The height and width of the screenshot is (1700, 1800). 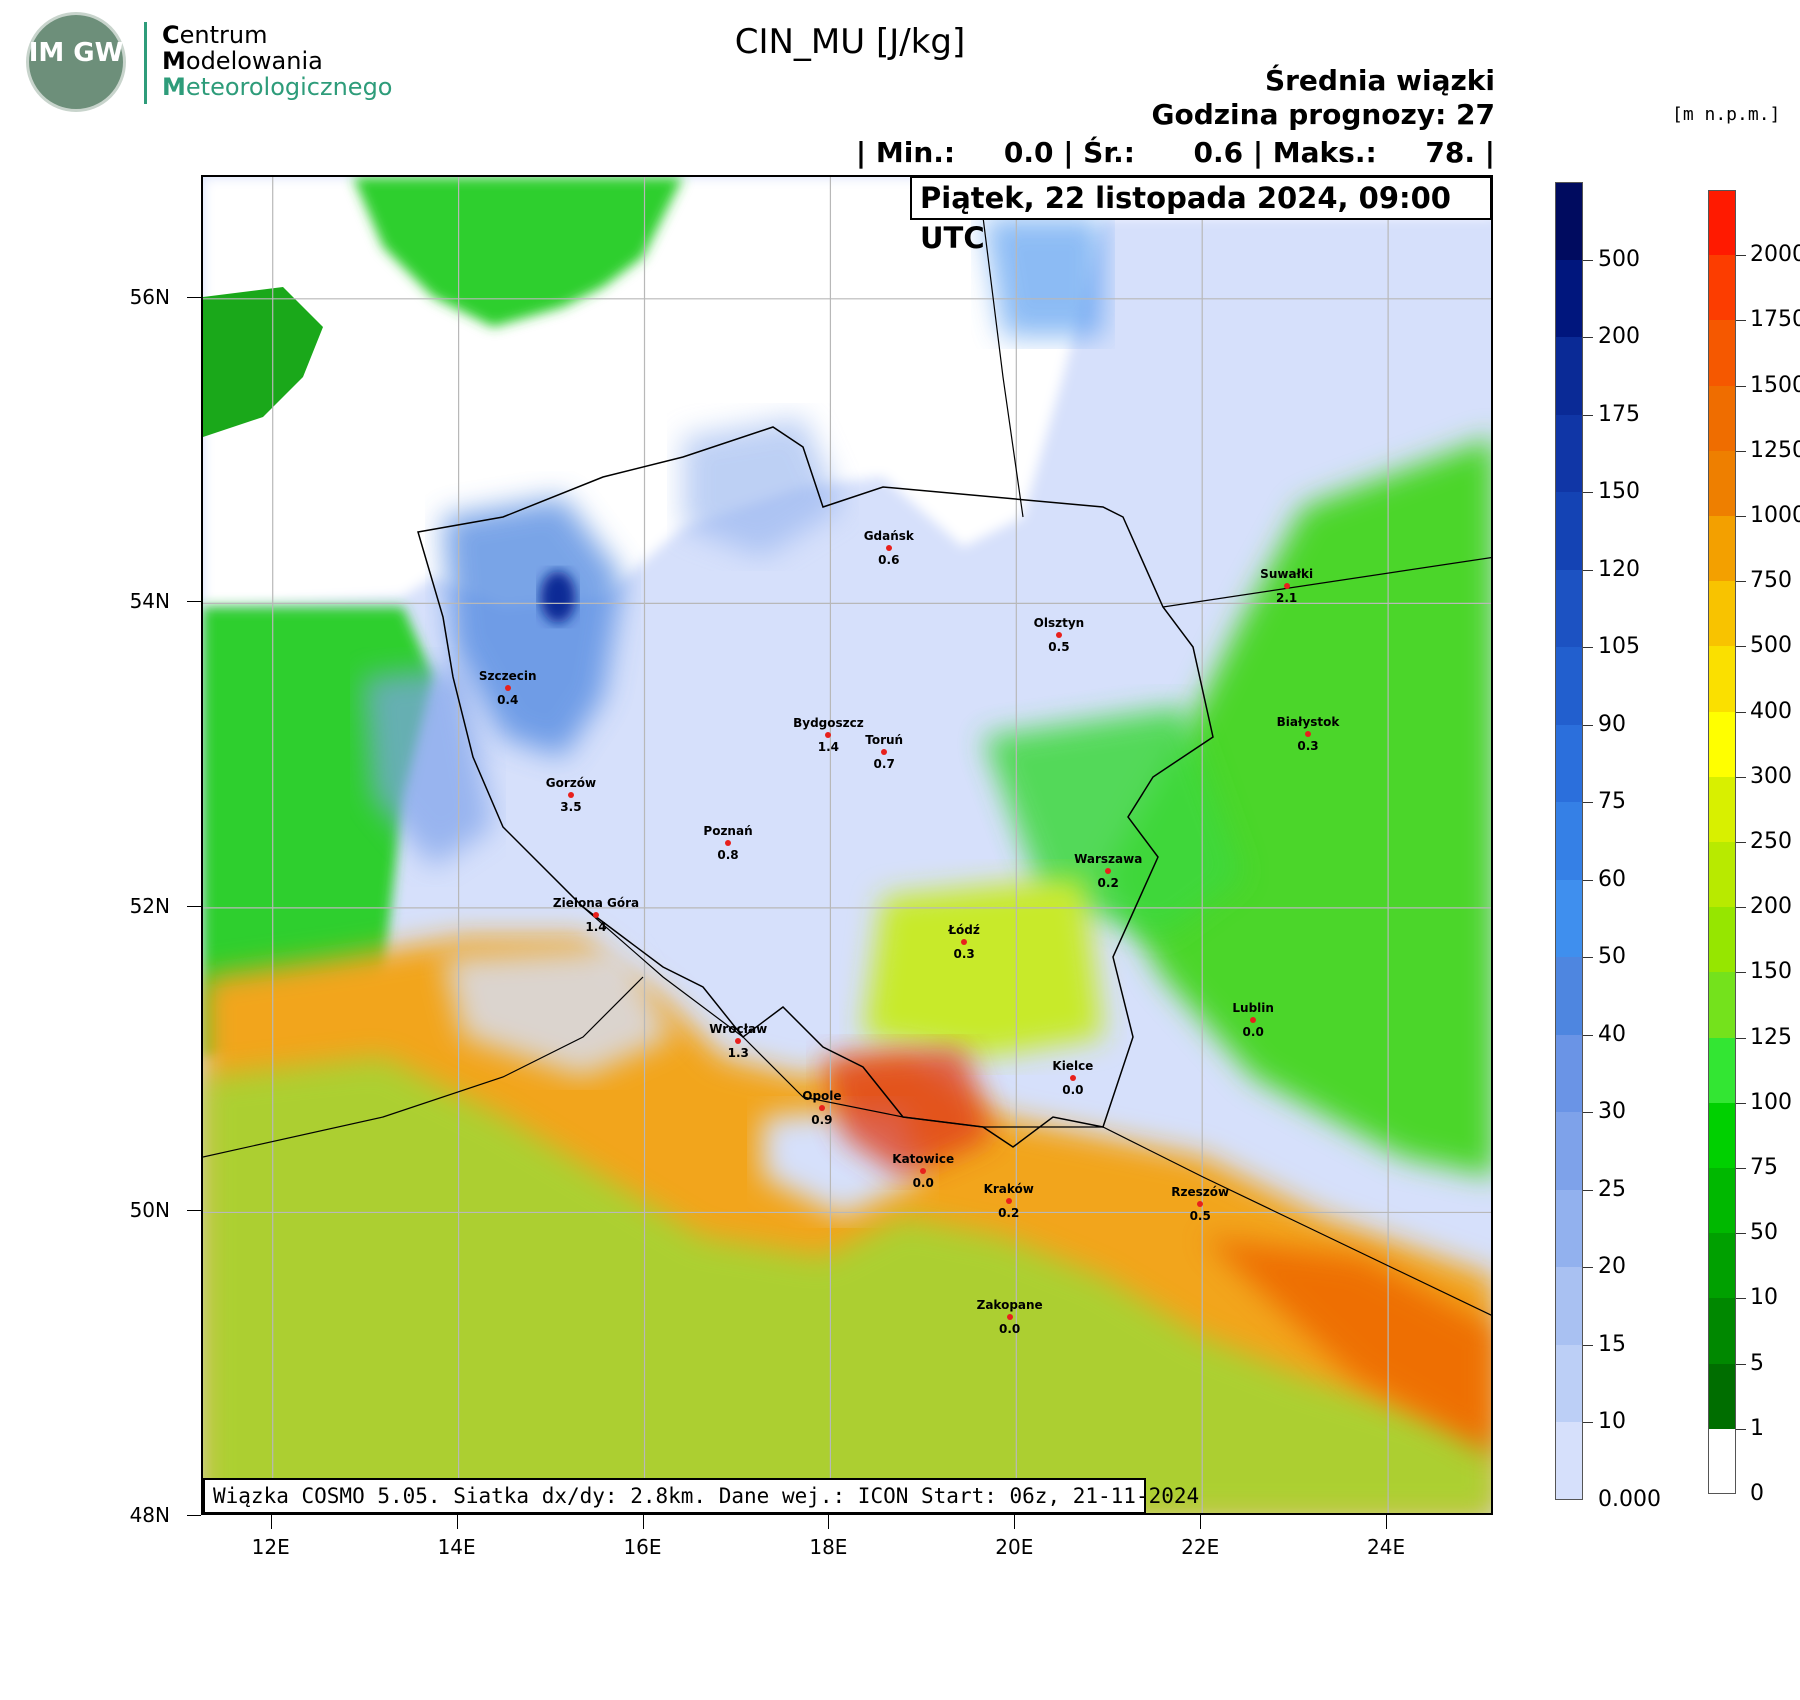 What do you see at coordinates (1612, 1421) in the screenshot?
I see `cin-colorbar-label: 10` at bounding box center [1612, 1421].